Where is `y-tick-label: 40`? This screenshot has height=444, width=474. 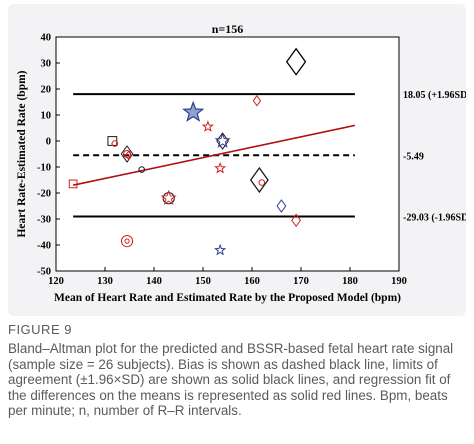 y-tick-label: 40 is located at coordinates (46, 38).